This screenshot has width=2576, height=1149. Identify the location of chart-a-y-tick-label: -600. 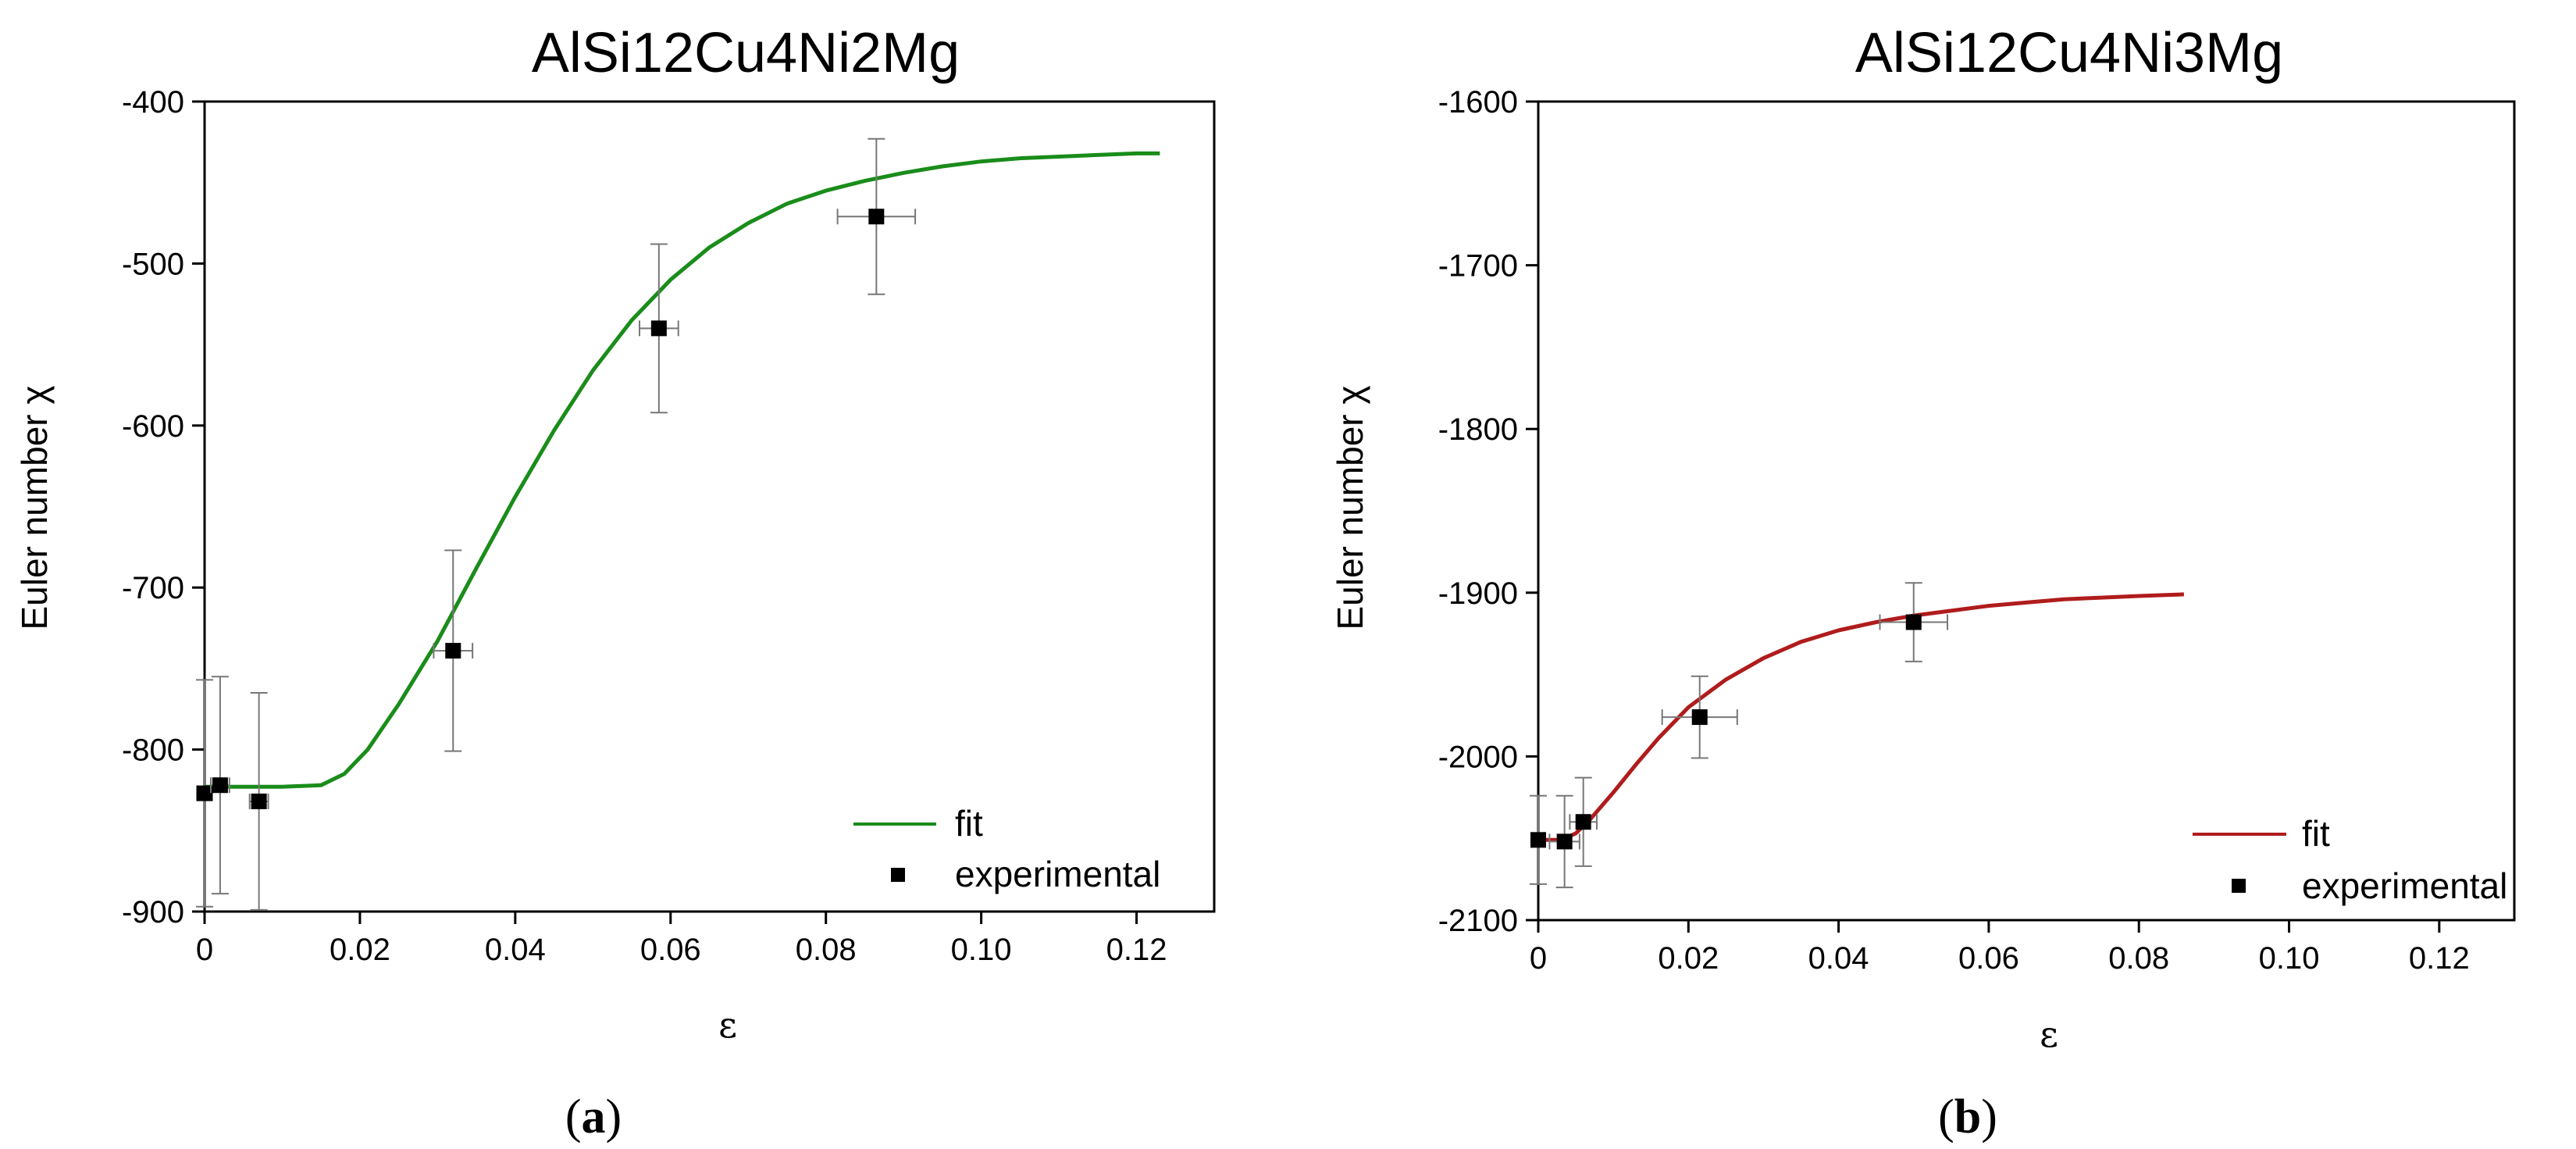
(153, 426).